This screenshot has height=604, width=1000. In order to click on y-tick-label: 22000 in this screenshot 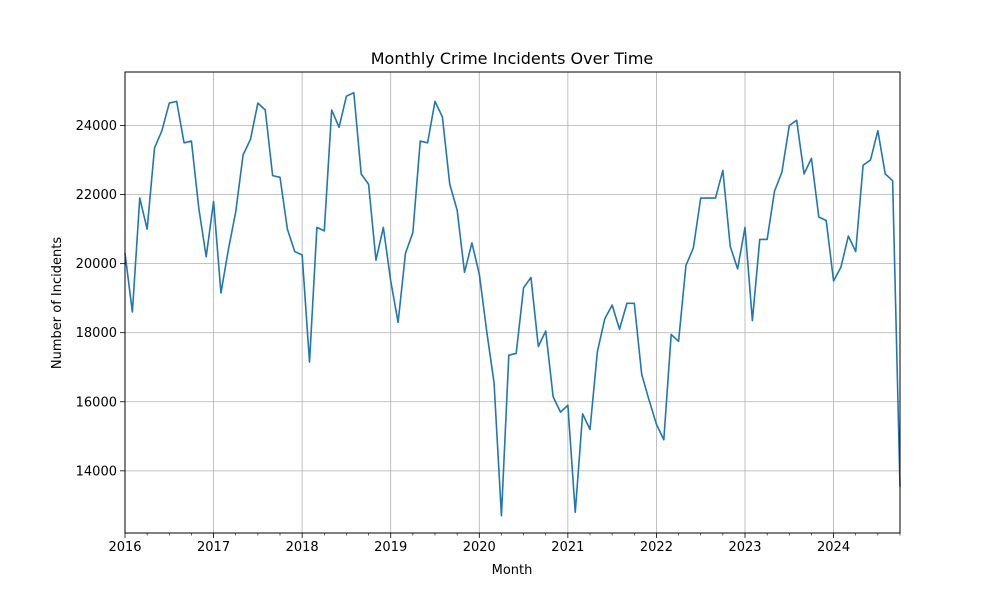, I will do `click(96, 195)`.